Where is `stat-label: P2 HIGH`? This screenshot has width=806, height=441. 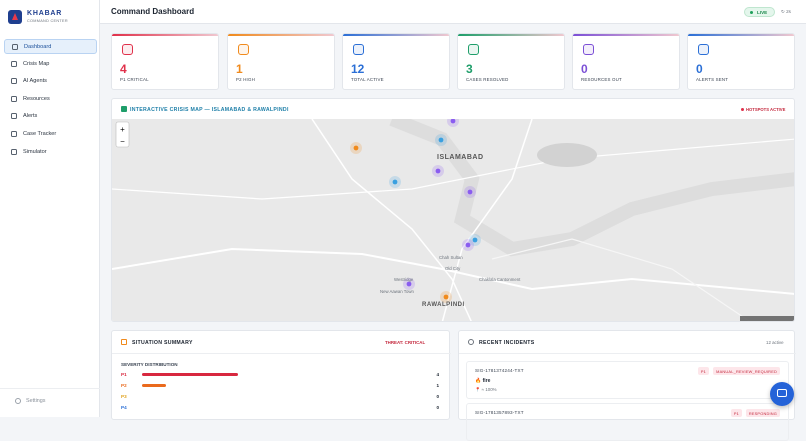
stat-label: P2 HIGH is located at coordinates (245, 79).